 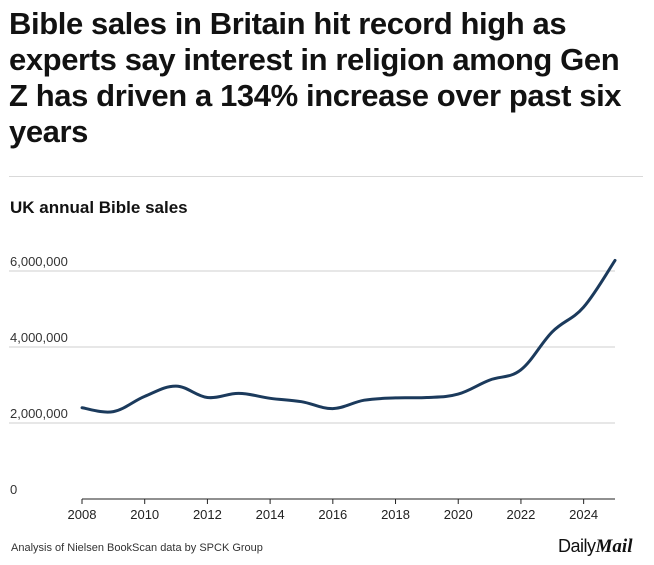 I want to click on y-axis-ticks: 0 2,000,000 4,000,000 6,000,000, so click(x=39, y=375).